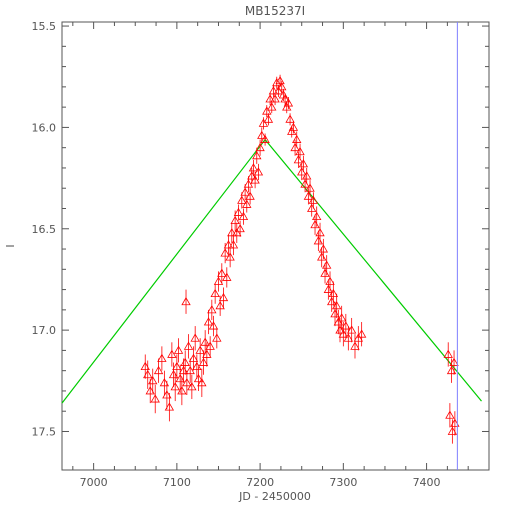 The image size is (510, 510). Describe the element at coordinates (44, 26) in the screenshot. I see `y-tick-label: 15.5` at that location.